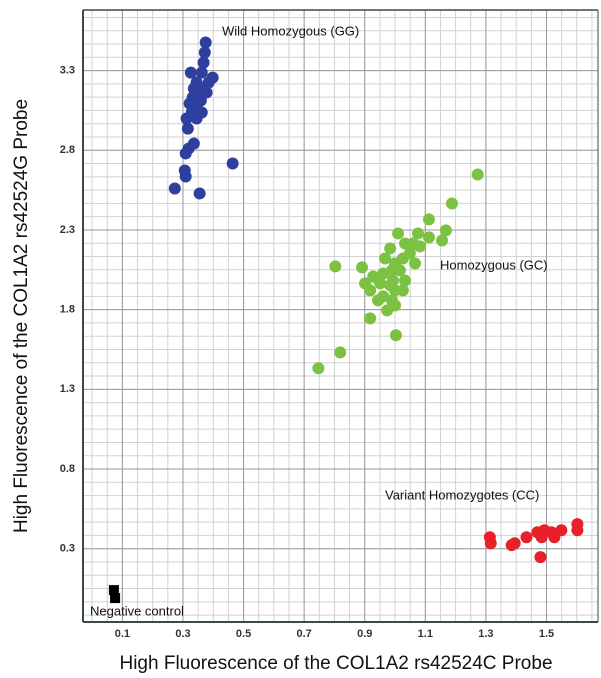 This screenshot has width=601, height=678. I want to click on x-tick-label: 0.1, so click(122, 634).